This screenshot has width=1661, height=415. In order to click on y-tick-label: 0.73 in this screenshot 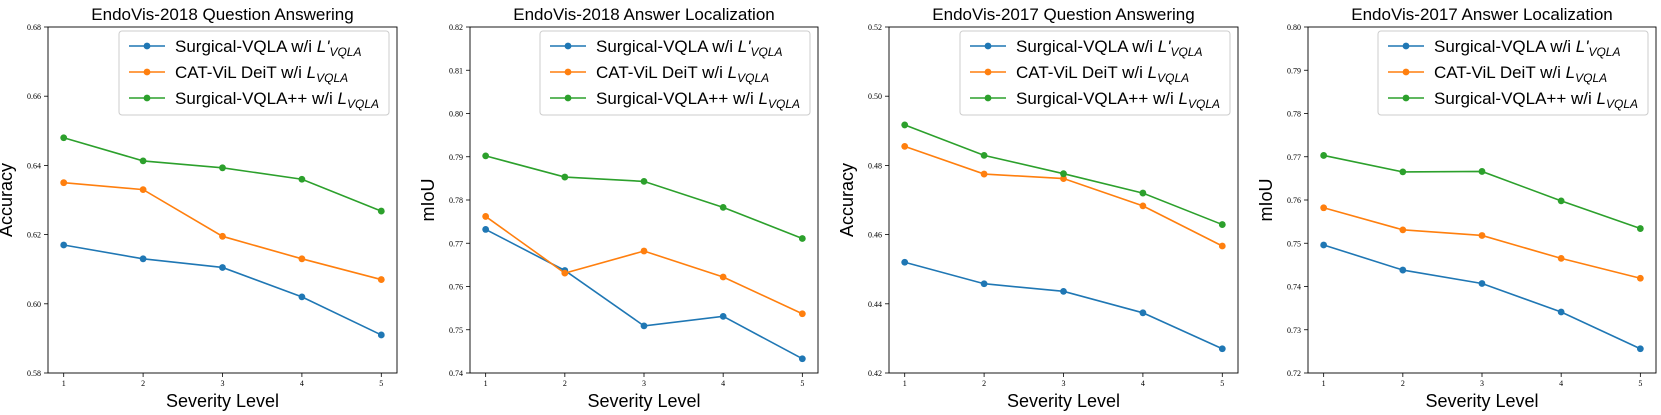, I will do `click(1294, 330)`.